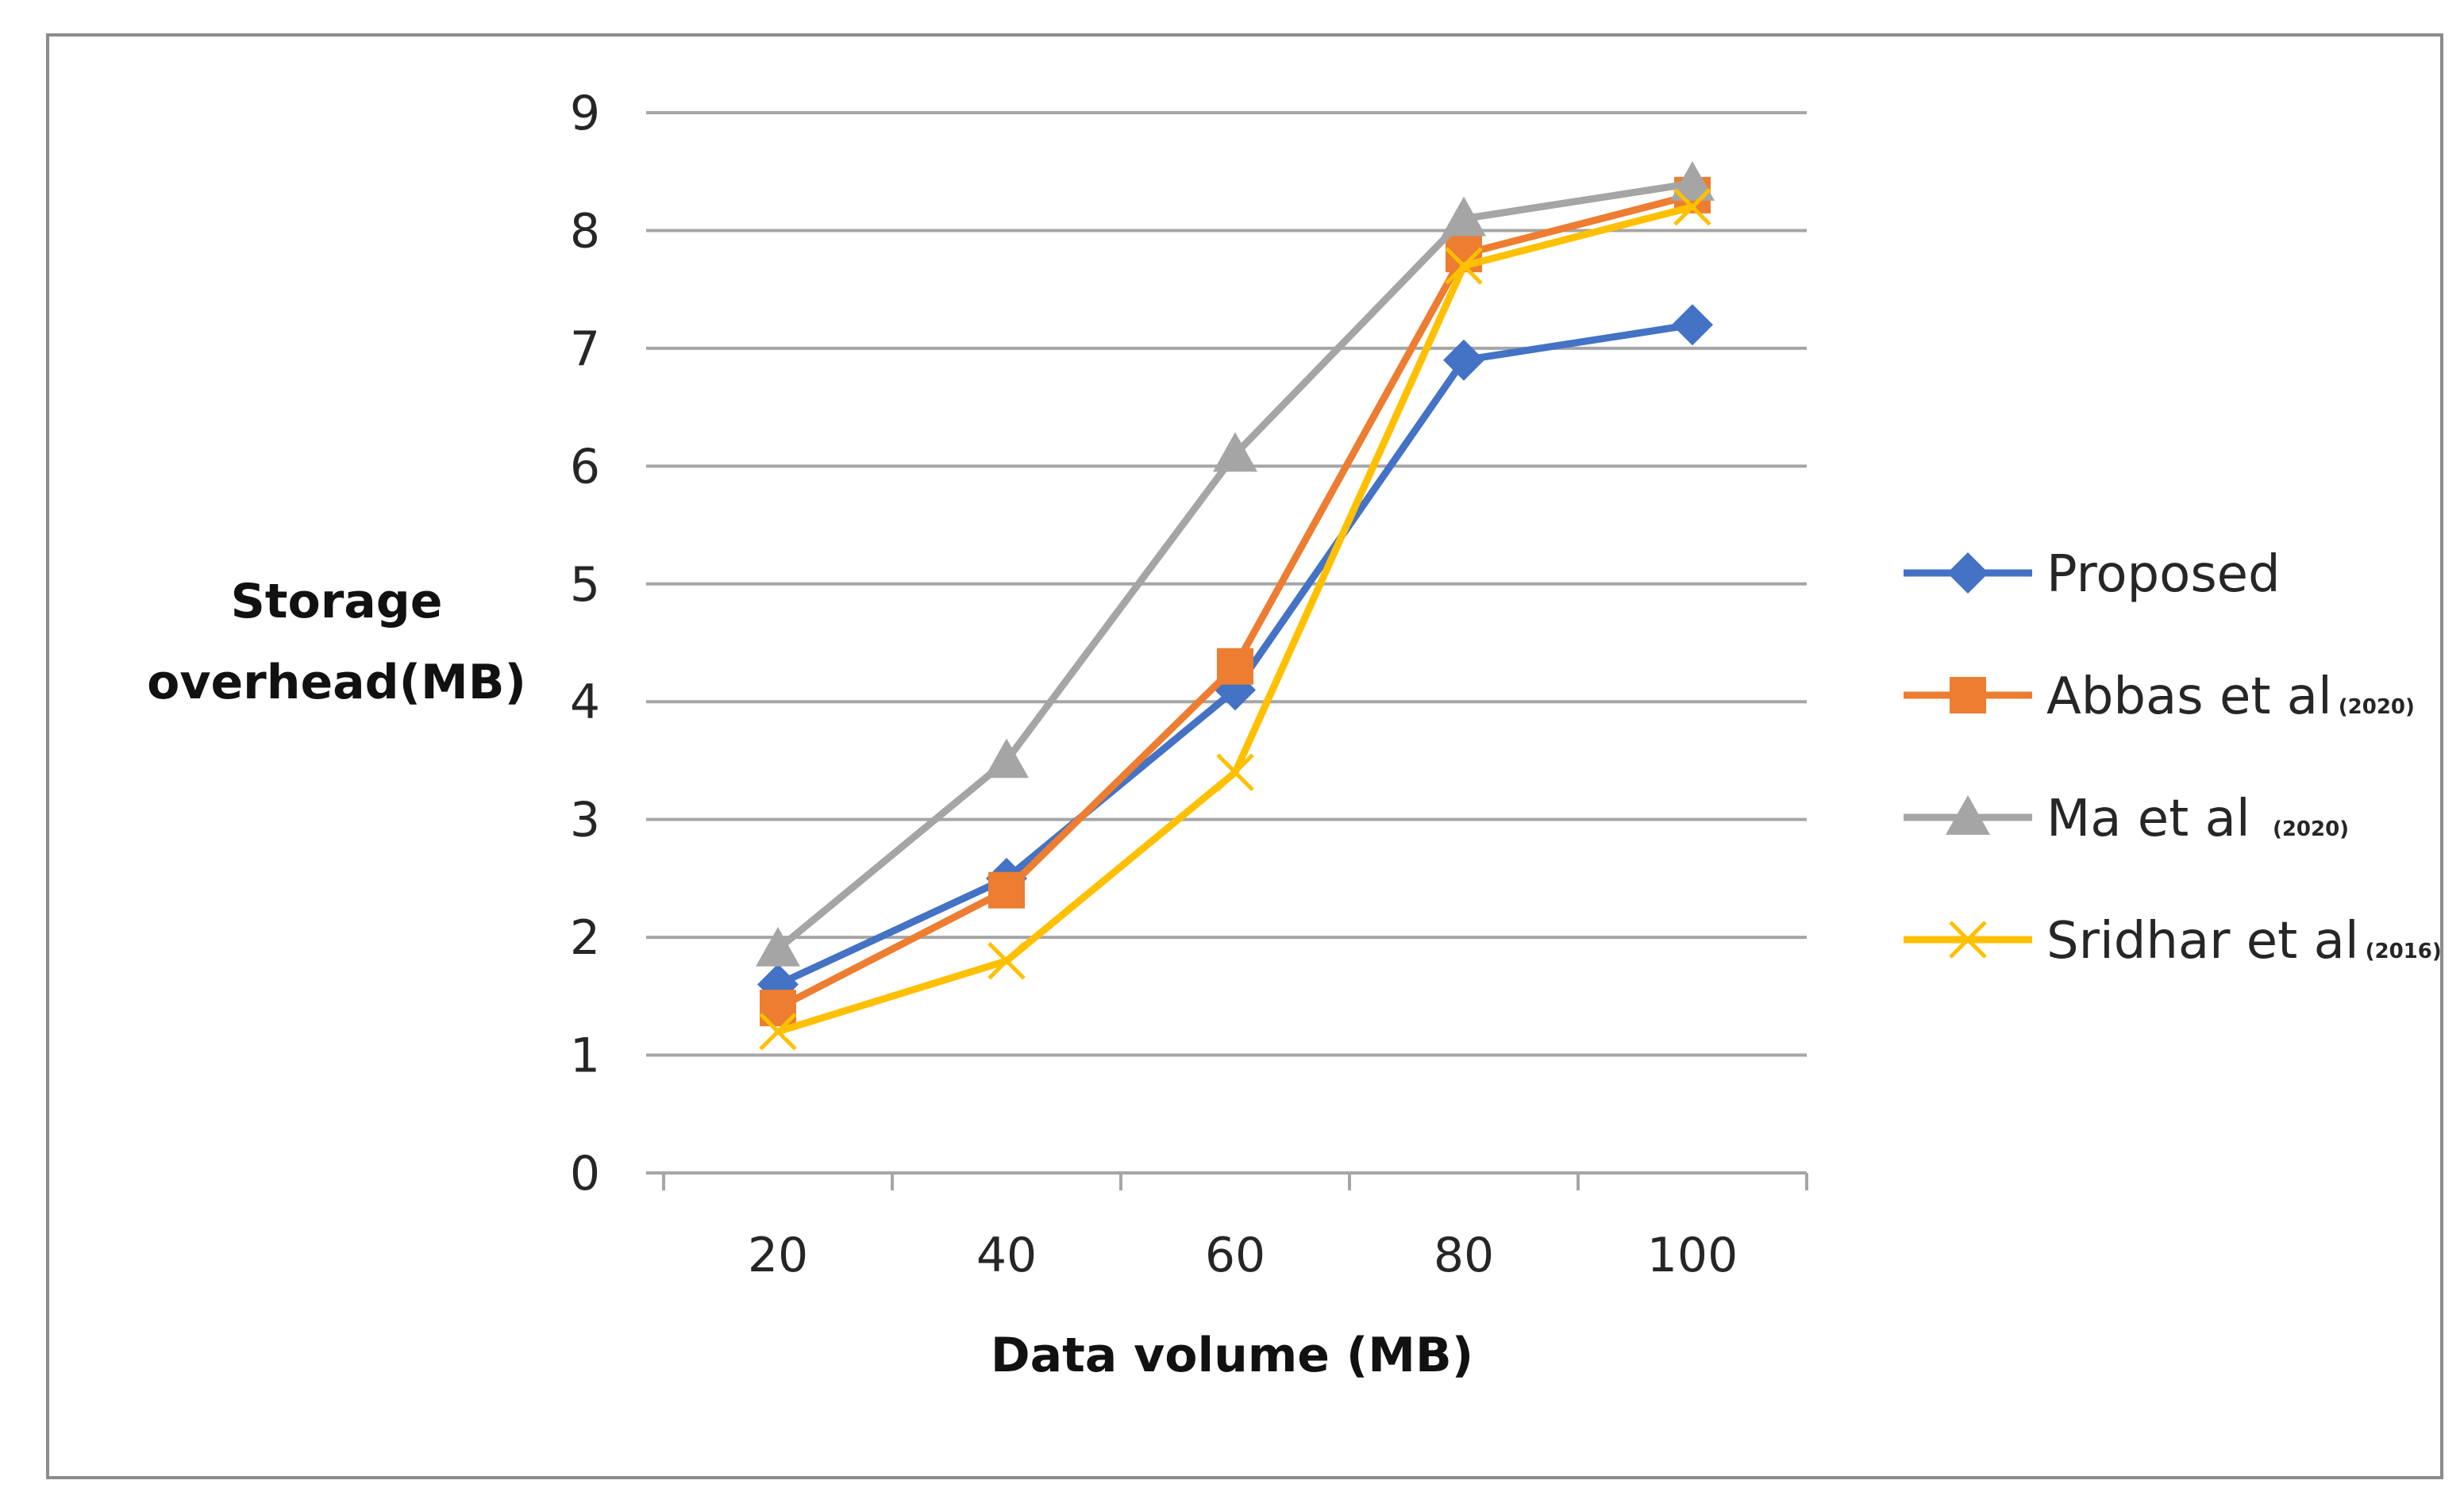 This screenshot has height=1511, width=2464. I want to click on y-axis-title-line-2: overhead(MB), so click(336, 682).